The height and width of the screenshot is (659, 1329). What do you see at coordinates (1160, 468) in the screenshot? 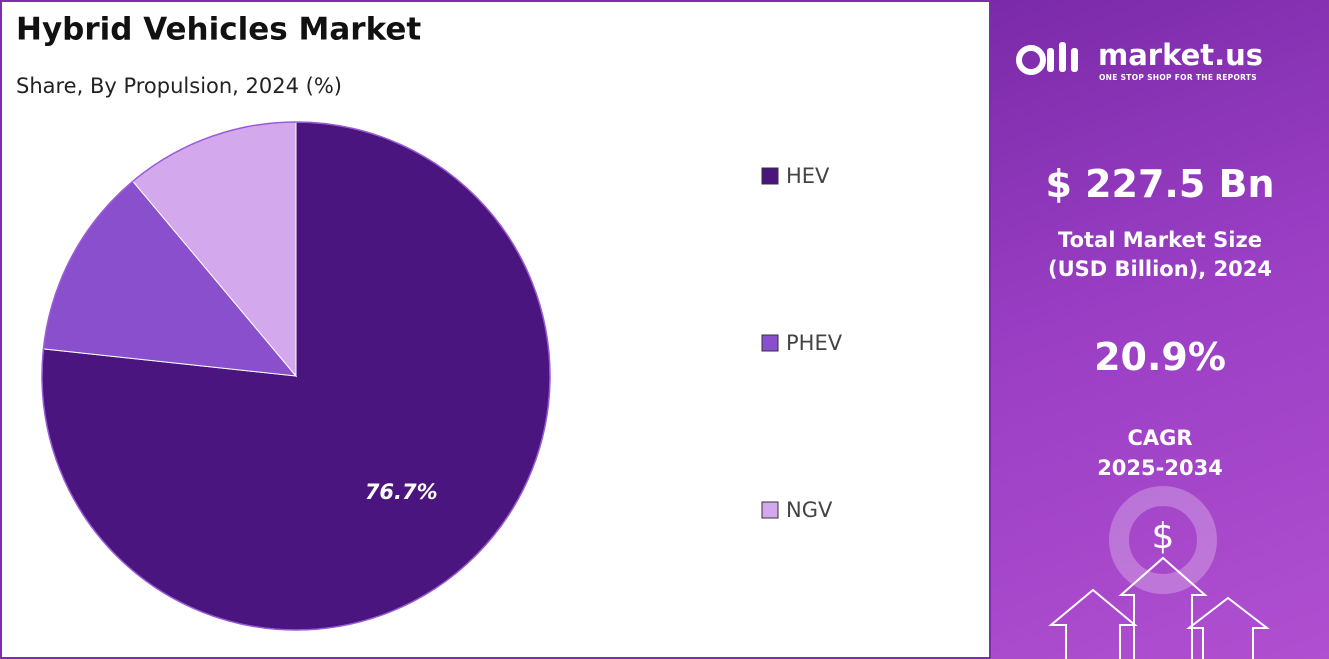
I see `cagr-label: 2025-2034` at bounding box center [1160, 468].